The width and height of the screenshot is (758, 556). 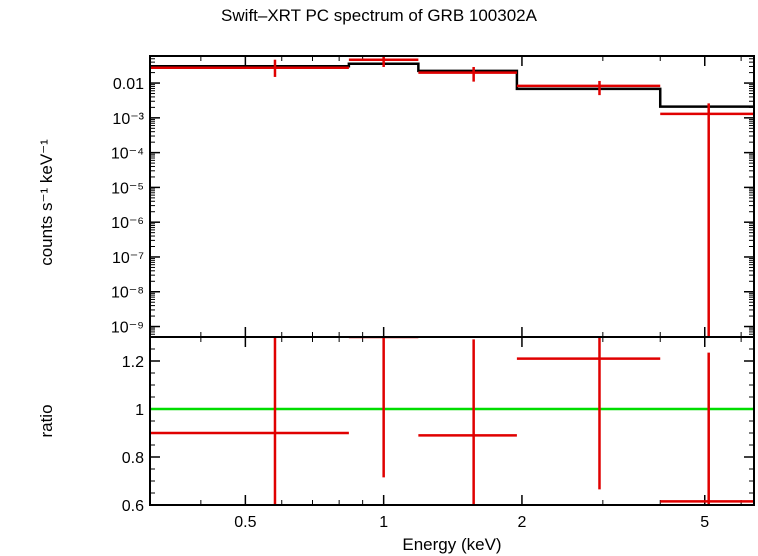 What do you see at coordinates (451, 544) in the screenshot?
I see `x-axis-label: Energy (keV)` at bounding box center [451, 544].